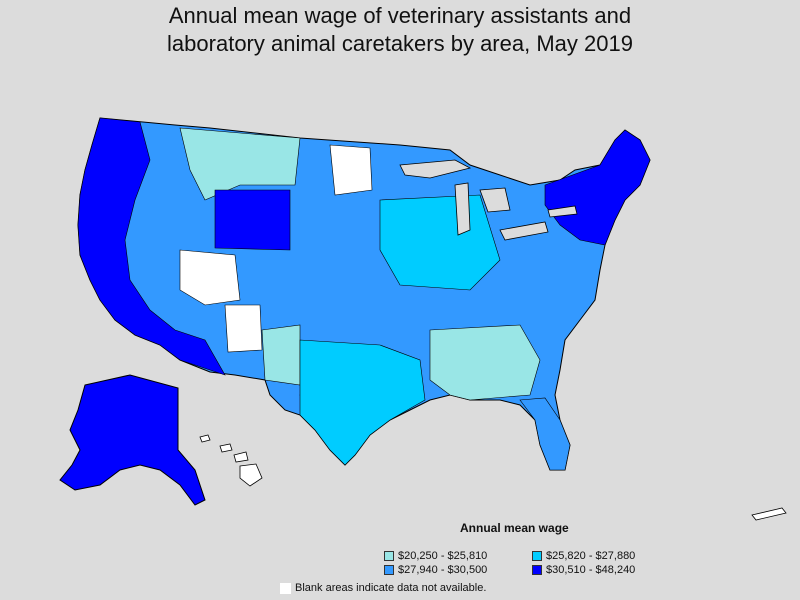 The image size is (800, 600). Describe the element at coordinates (243, 328) in the screenshot. I see `blank-area-new-mexico` at that location.